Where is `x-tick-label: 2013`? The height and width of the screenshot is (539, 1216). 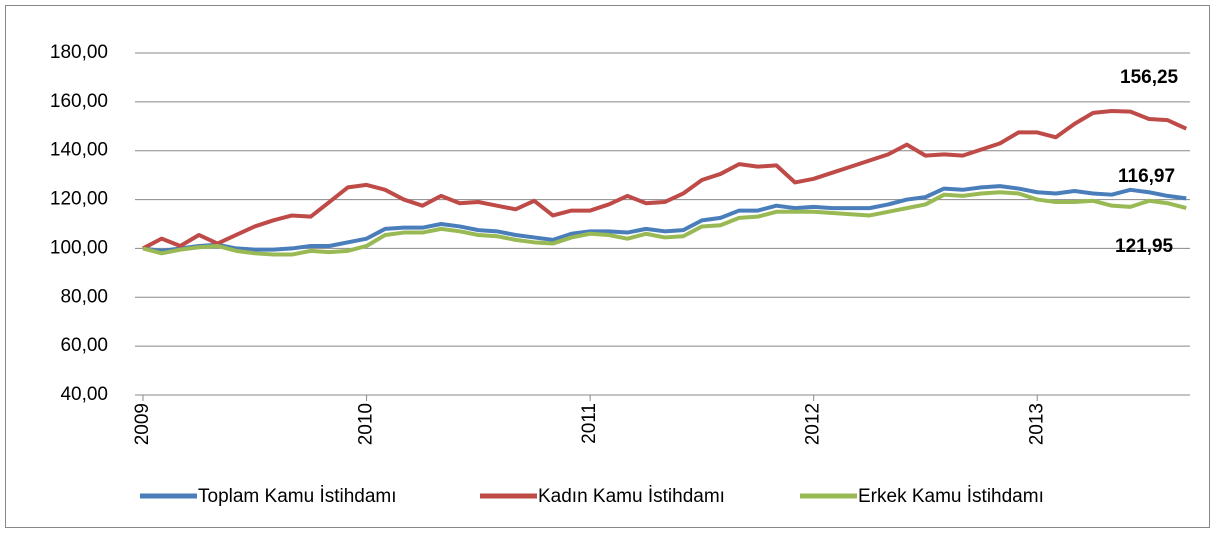 x-tick-label: 2013 is located at coordinates (1036, 424).